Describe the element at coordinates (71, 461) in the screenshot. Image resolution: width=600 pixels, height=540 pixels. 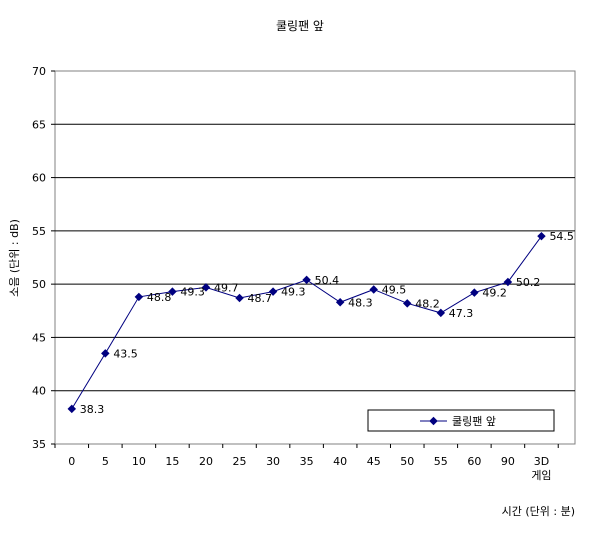
I see `x-tick-label: 0` at that location.